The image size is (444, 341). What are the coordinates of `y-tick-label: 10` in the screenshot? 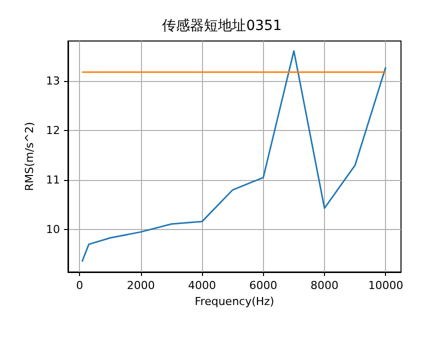 It's located at (53, 229).